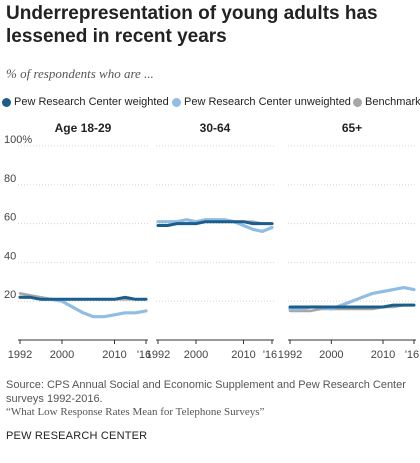 The image size is (420, 463). I want to click on y-tick-label: 100%, so click(18, 140).